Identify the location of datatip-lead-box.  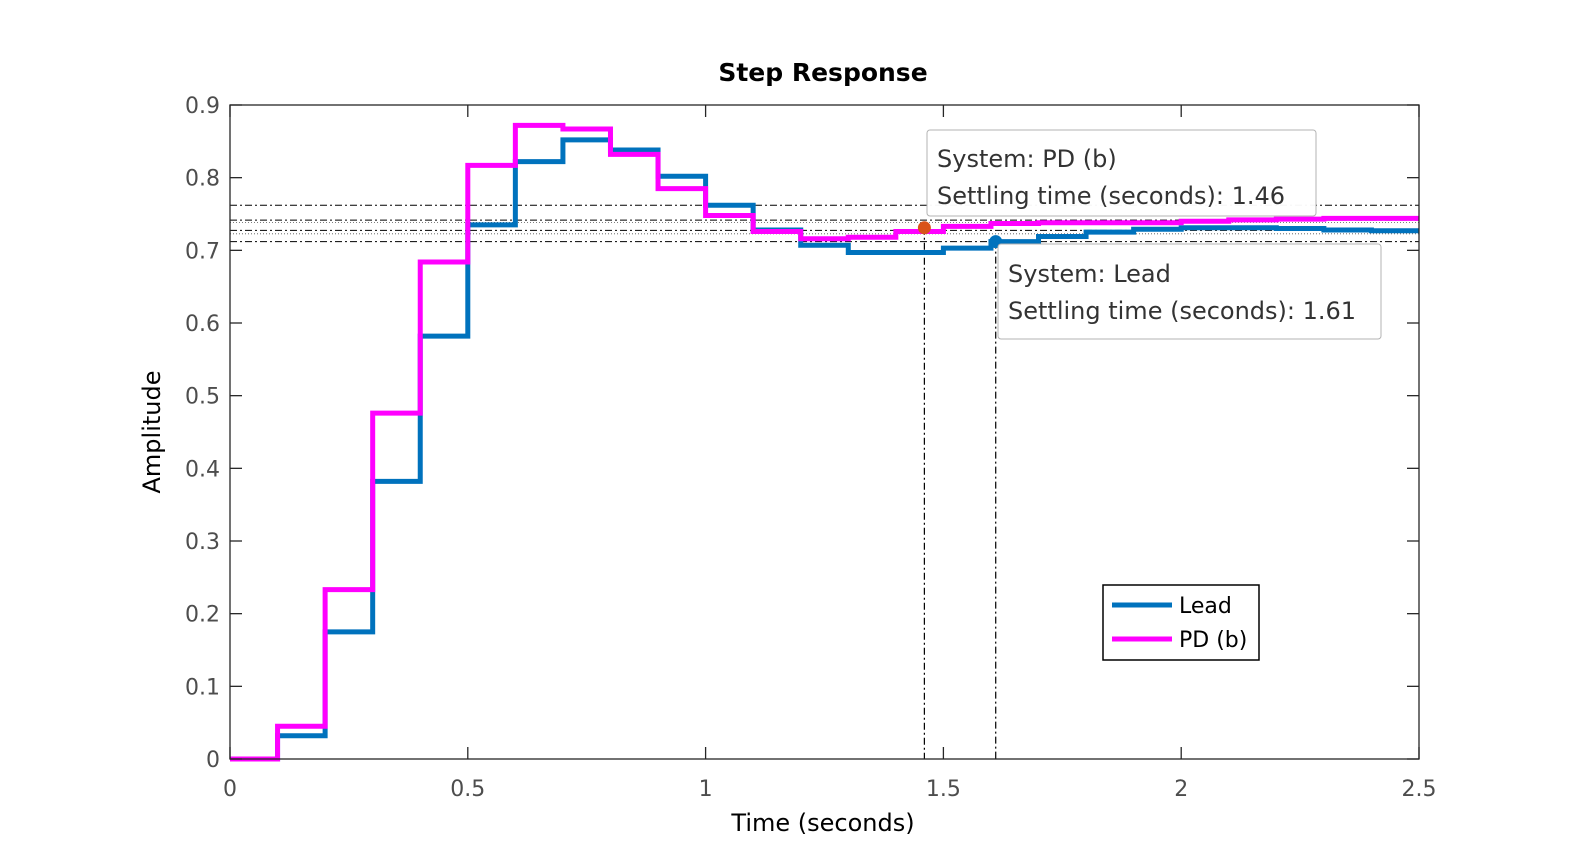
(1189, 291).